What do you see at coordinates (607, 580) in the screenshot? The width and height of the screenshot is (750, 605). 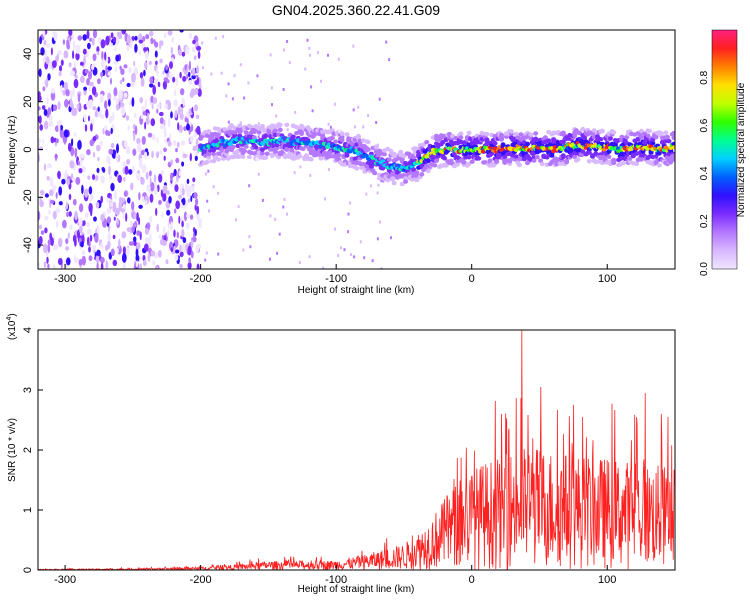 I see `x-tick-label: 100` at bounding box center [607, 580].